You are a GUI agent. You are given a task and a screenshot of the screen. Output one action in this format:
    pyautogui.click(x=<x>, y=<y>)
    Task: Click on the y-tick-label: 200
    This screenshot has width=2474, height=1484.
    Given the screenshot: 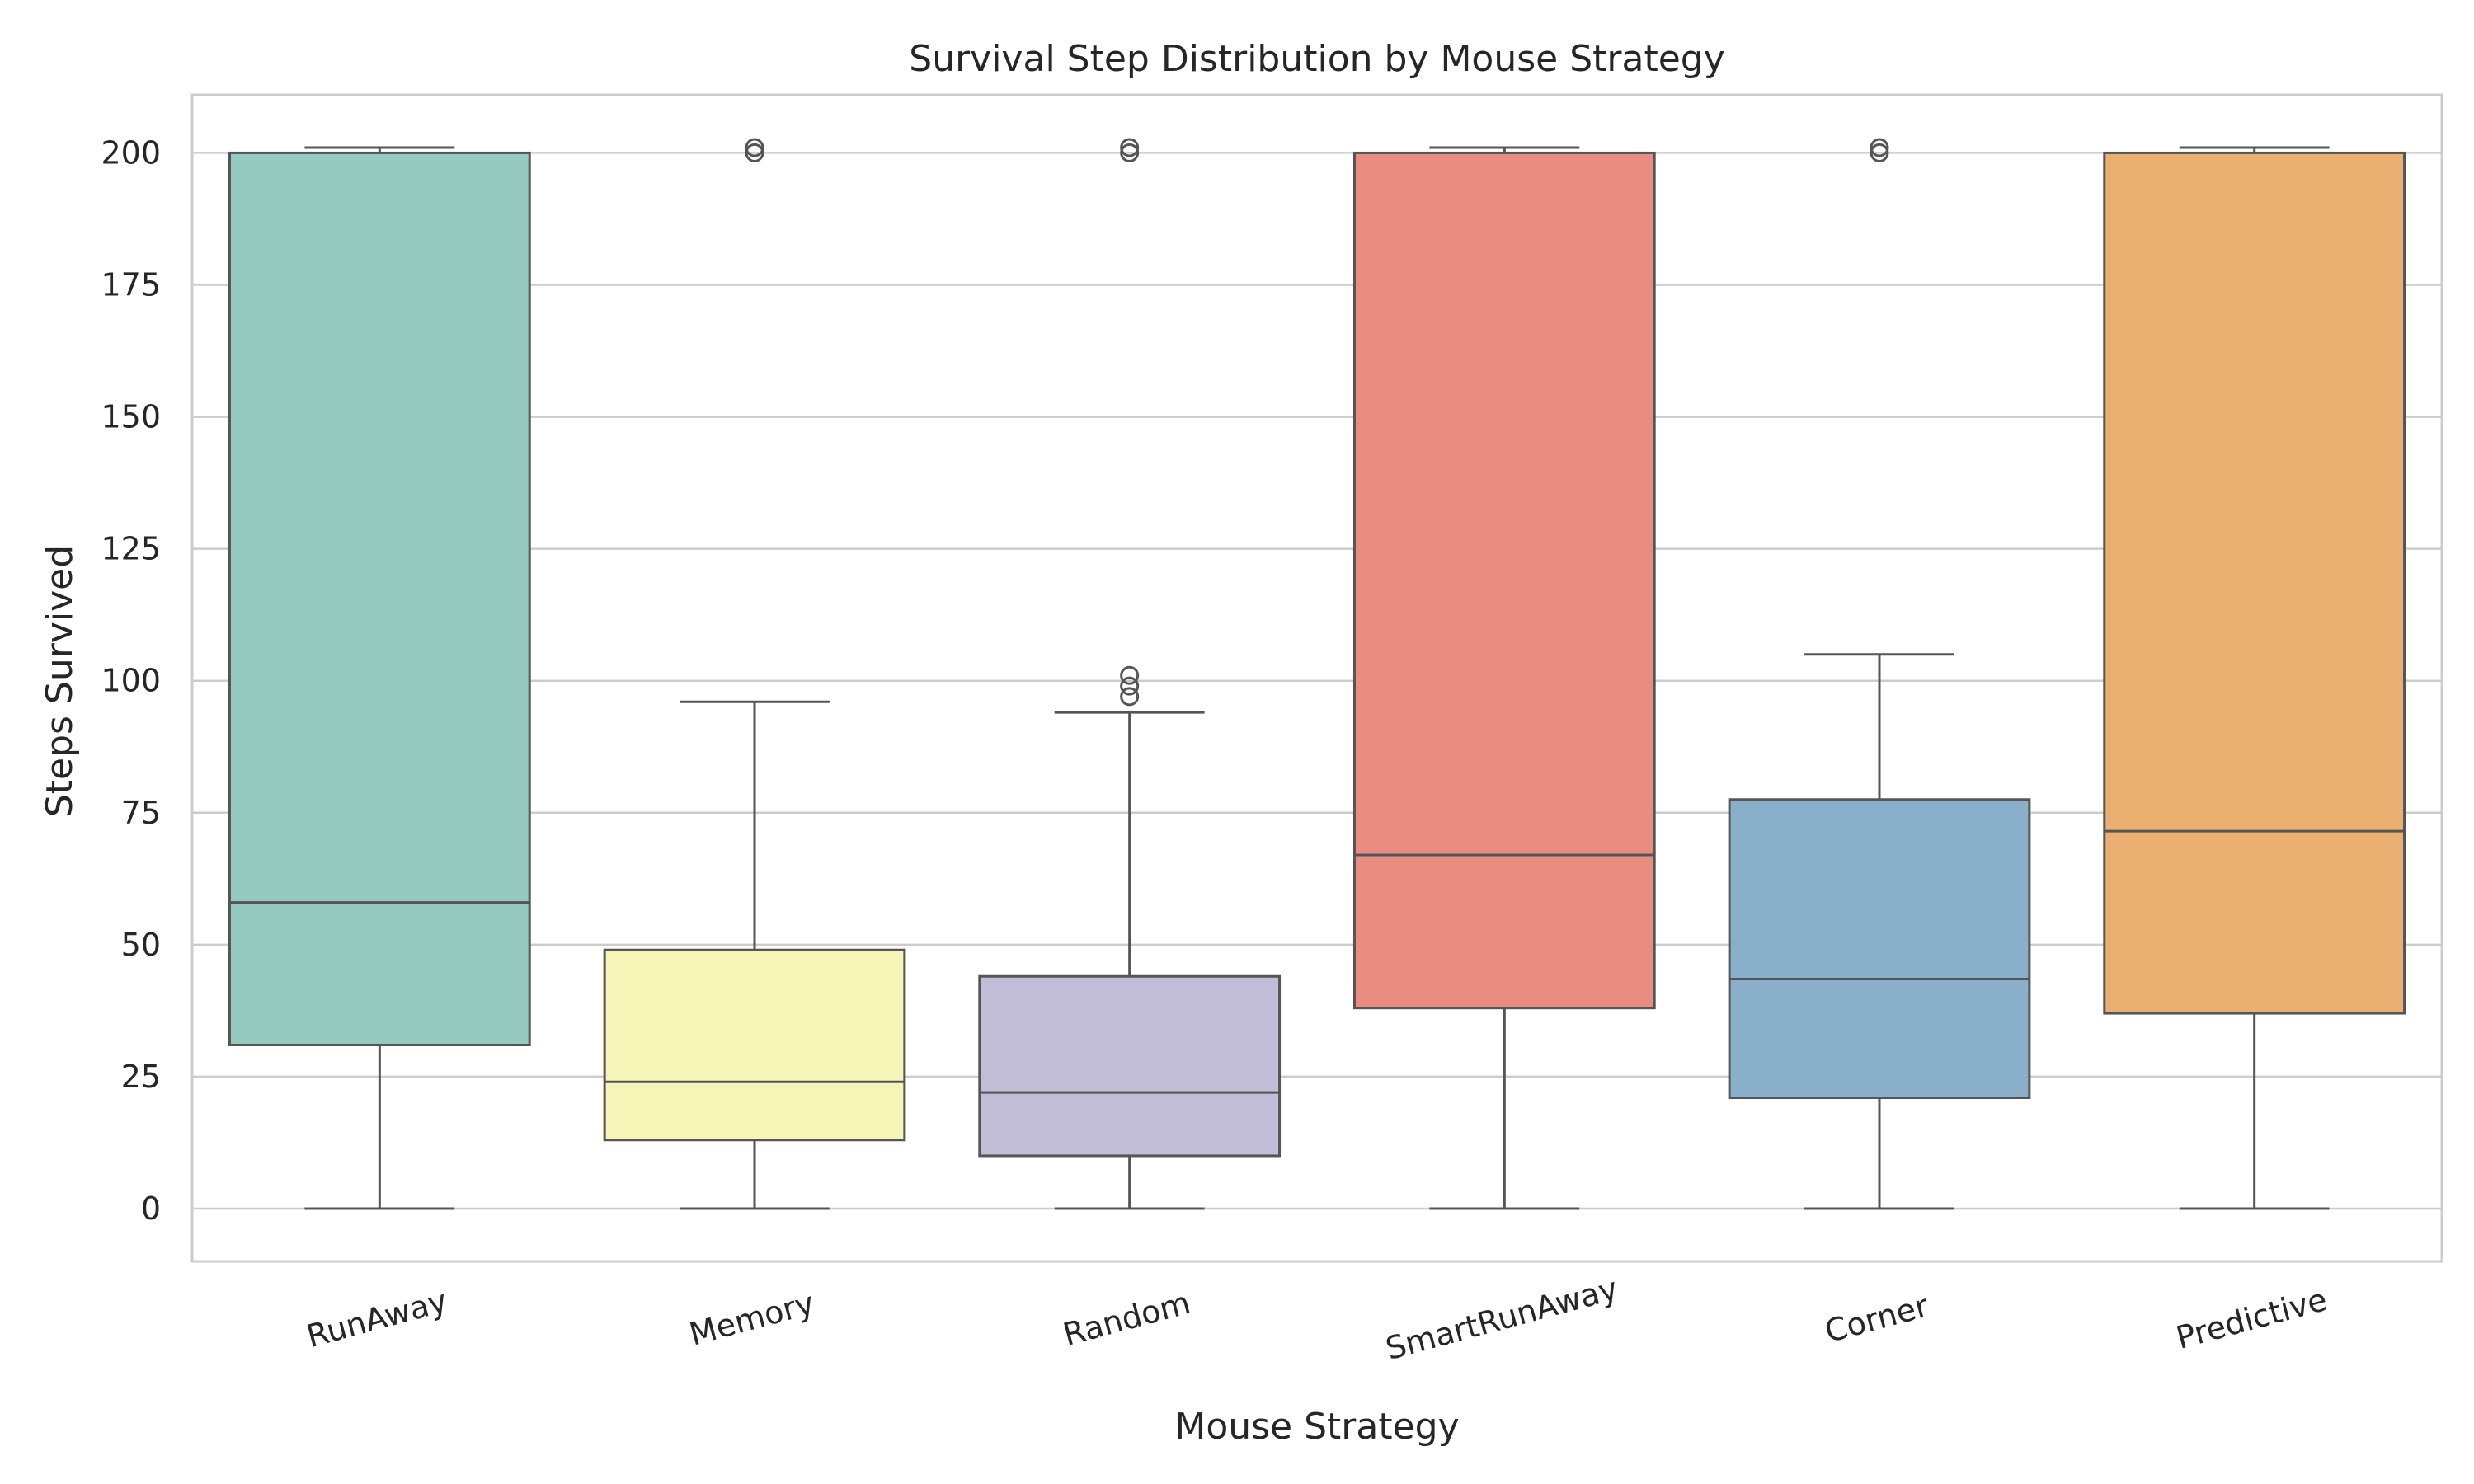 What is the action you would take?
    pyautogui.click(x=131, y=152)
    